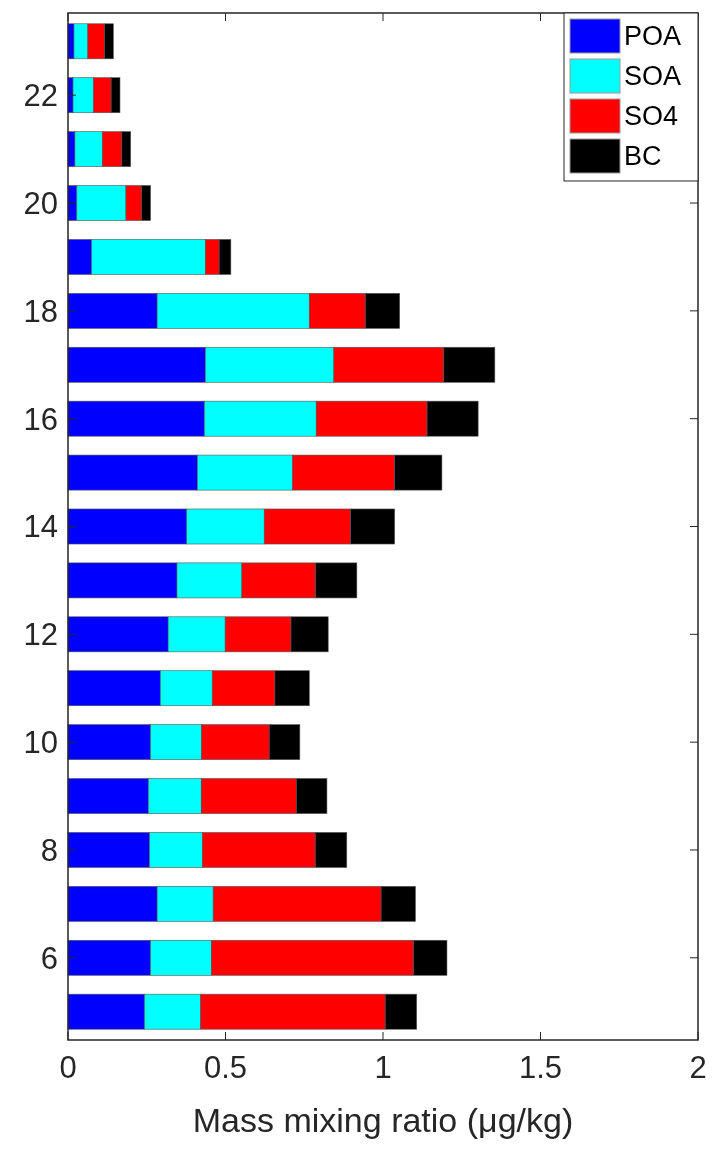 This screenshot has width=720, height=1152. I want to click on y-tick-label: 18, so click(40, 311).